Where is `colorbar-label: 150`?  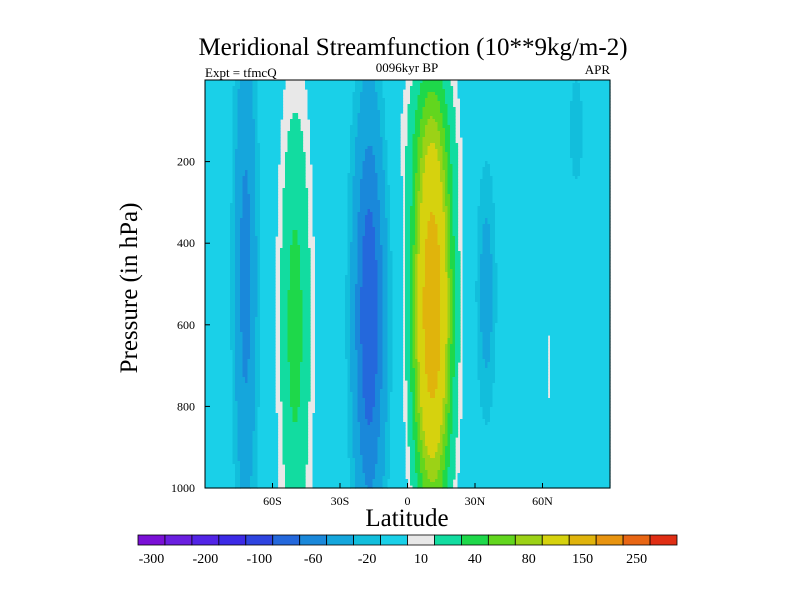 colorbar-label: 150 is located at coordinates (582, 559).